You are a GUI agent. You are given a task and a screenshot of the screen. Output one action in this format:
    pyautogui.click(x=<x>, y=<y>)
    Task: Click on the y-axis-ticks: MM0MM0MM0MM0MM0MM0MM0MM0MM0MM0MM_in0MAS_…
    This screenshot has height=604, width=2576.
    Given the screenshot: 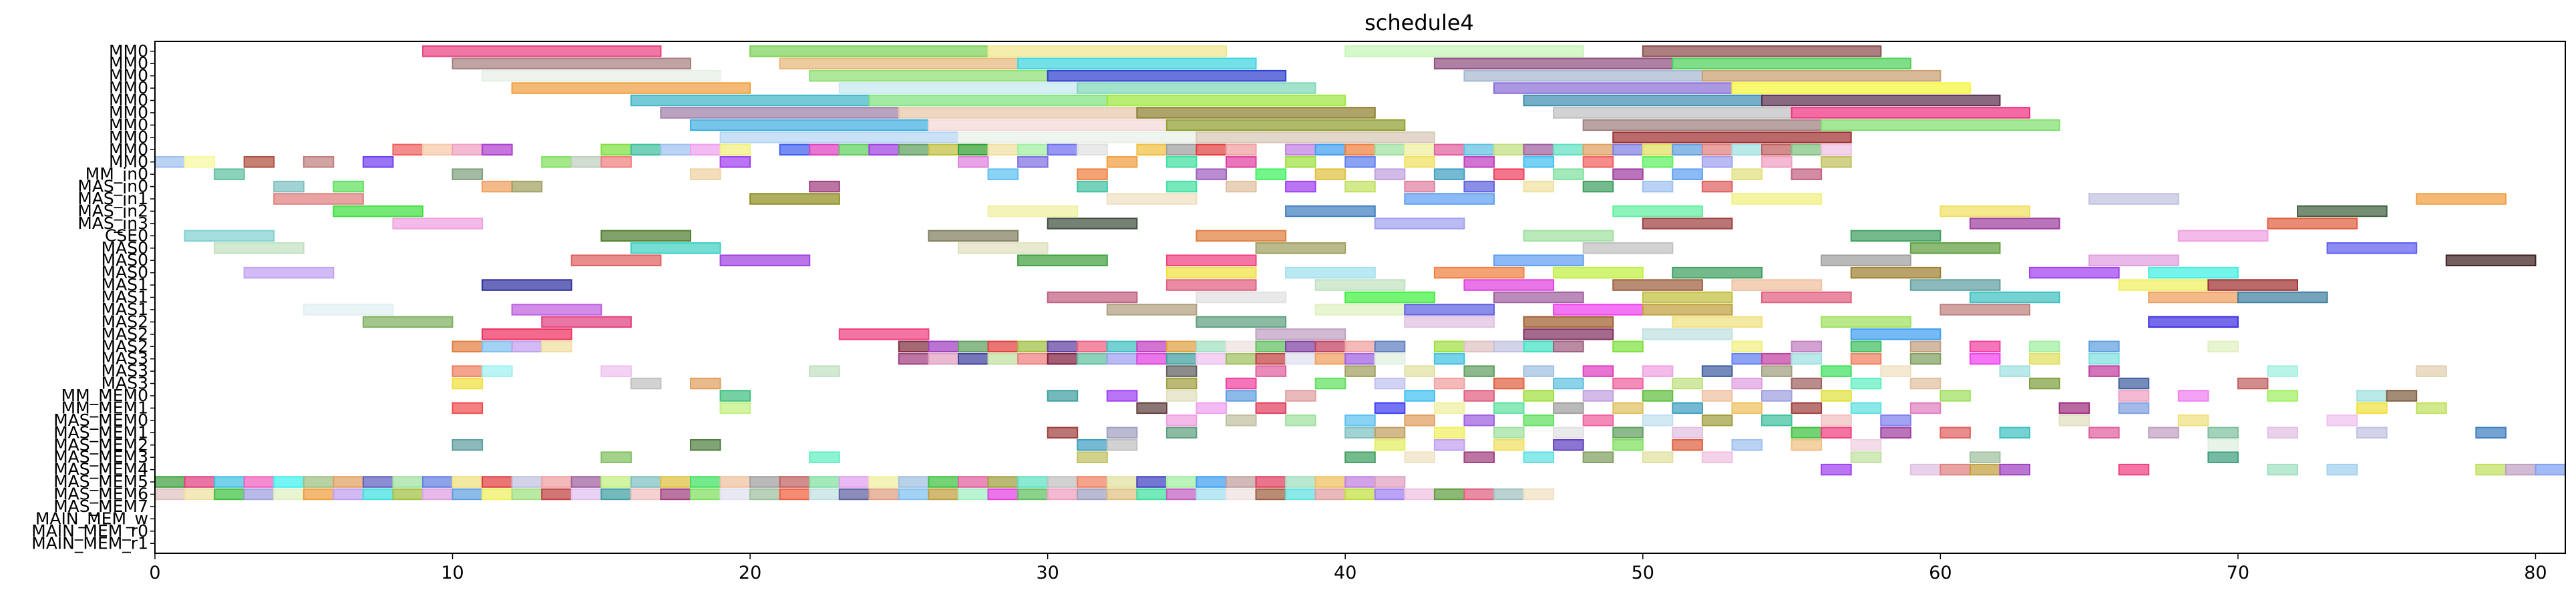 What is the action you would take?
    pyautogui.click(x=93, y=297)
    